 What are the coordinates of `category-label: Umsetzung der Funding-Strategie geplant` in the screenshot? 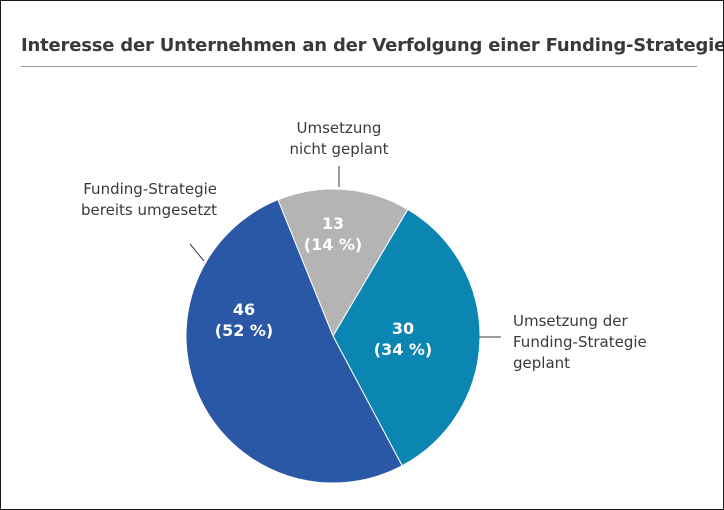 It's located at (580, 342).